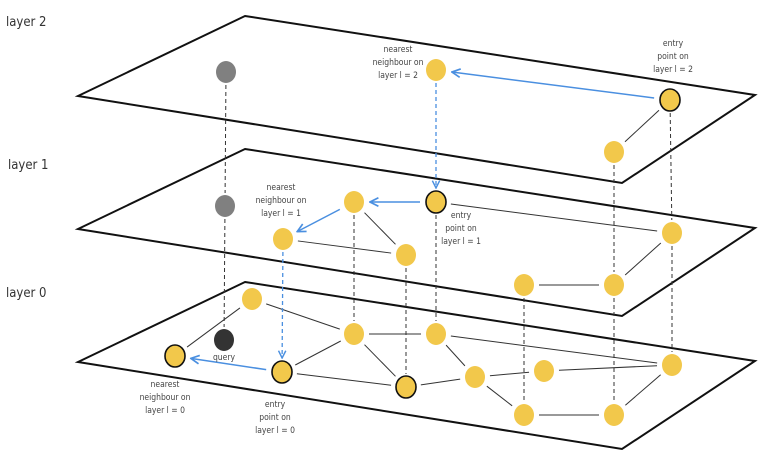 This screenshot has width=768, height=454. Describe the element at coordinates (461, 242) in the screenshot. I see `ep1-label: layer l = 1` at that location.